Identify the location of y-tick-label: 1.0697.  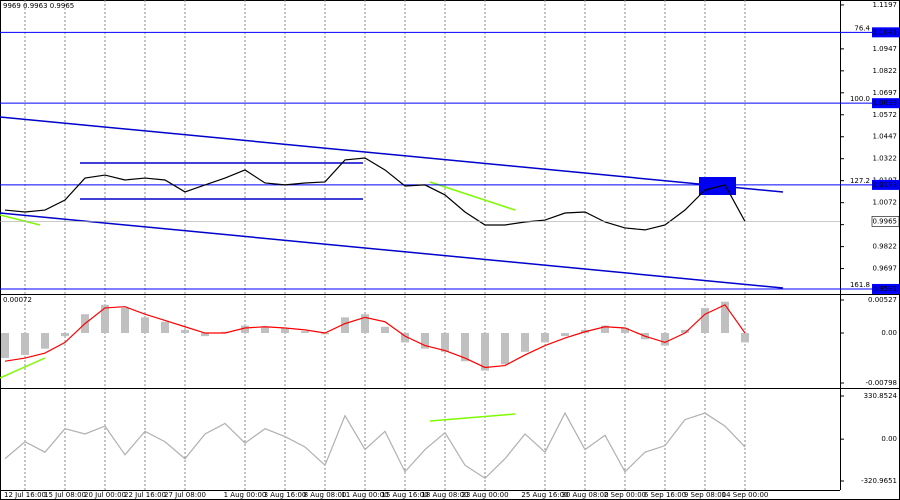
(885, 93).